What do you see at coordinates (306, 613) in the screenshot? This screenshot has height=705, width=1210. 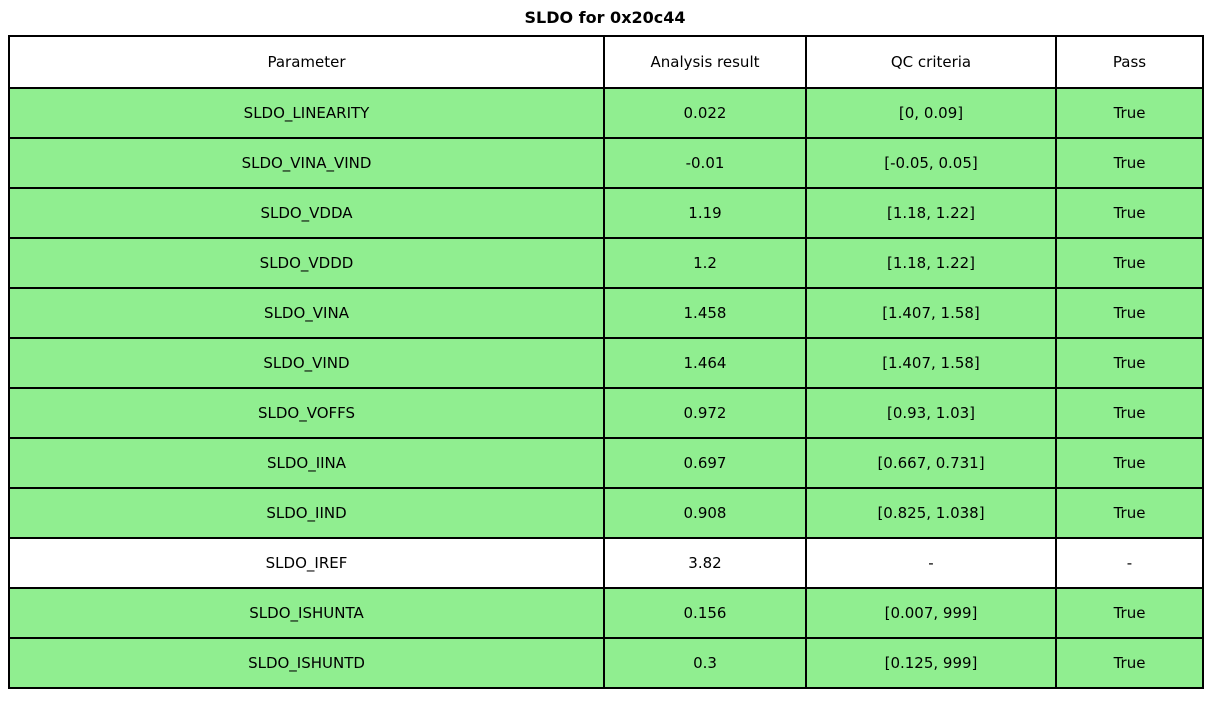 I see `cell-parameter: SLDO_ISHUNTA` at bounding box center [306, 613].